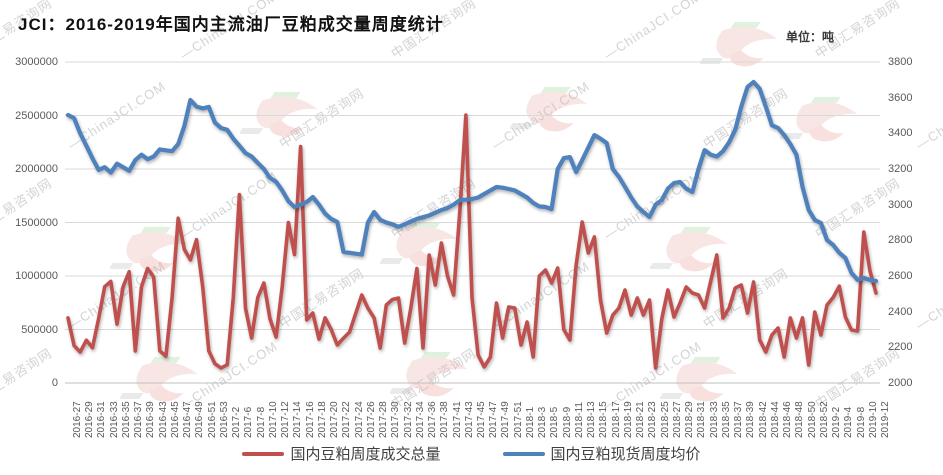  I want to click on x-axis-tick: 2018-17, so click(616, 419).